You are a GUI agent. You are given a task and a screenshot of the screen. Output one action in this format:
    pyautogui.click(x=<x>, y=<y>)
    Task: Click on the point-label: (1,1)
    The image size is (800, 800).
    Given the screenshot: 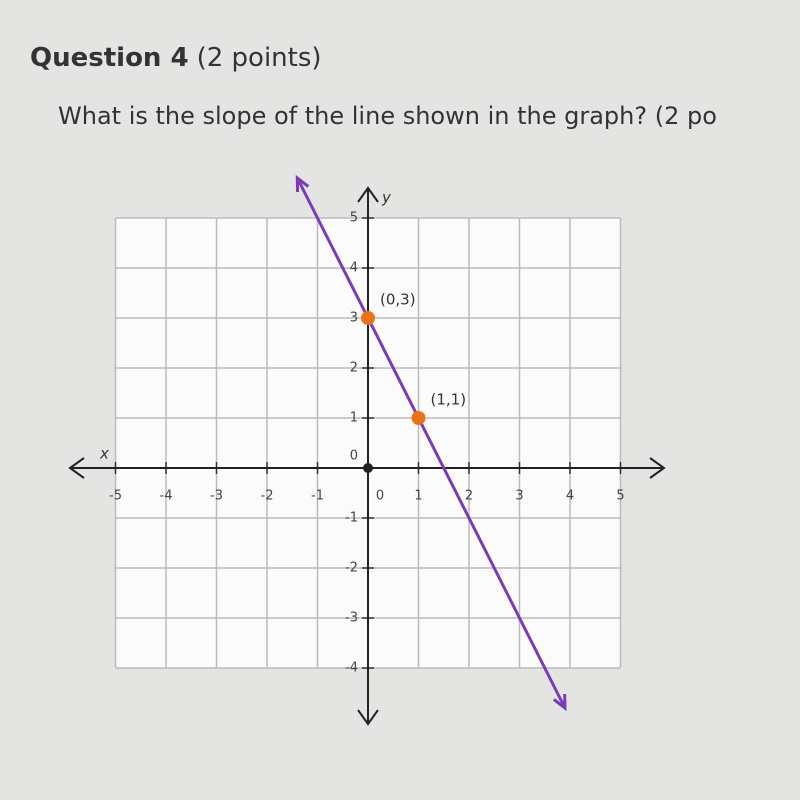 What is the action you would take?
    pyautogui.click(x=449, y=400)
    